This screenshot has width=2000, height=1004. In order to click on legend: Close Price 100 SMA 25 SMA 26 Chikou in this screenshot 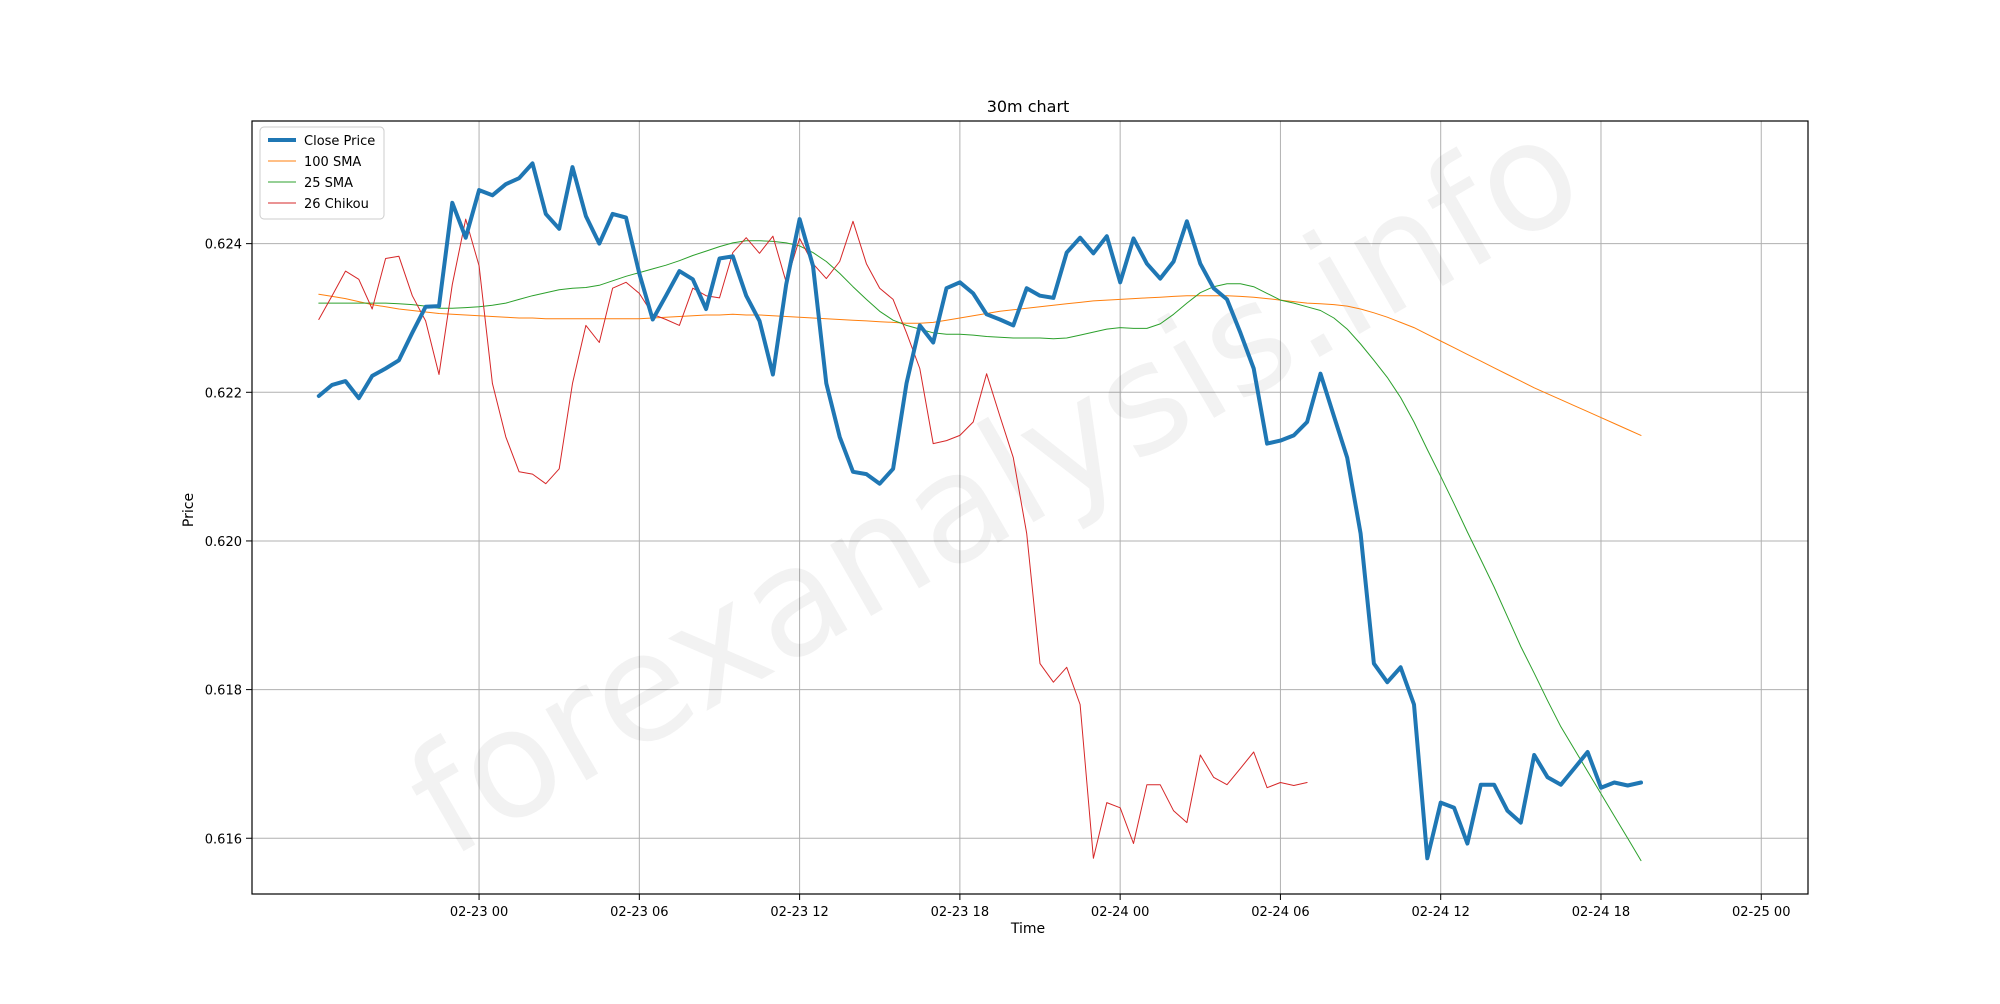, I will do `click(322, 173)`.